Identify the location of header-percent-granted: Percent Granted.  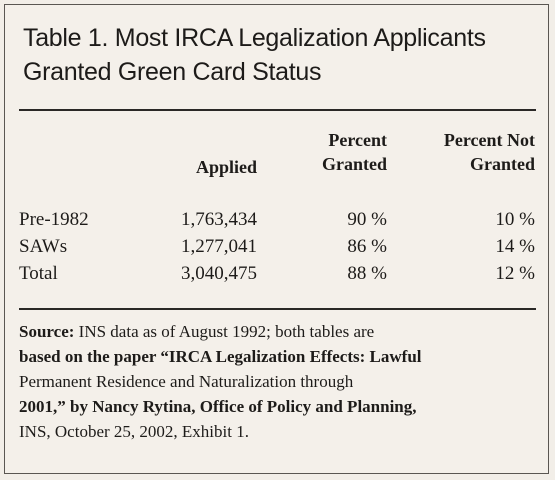
(337, 152).